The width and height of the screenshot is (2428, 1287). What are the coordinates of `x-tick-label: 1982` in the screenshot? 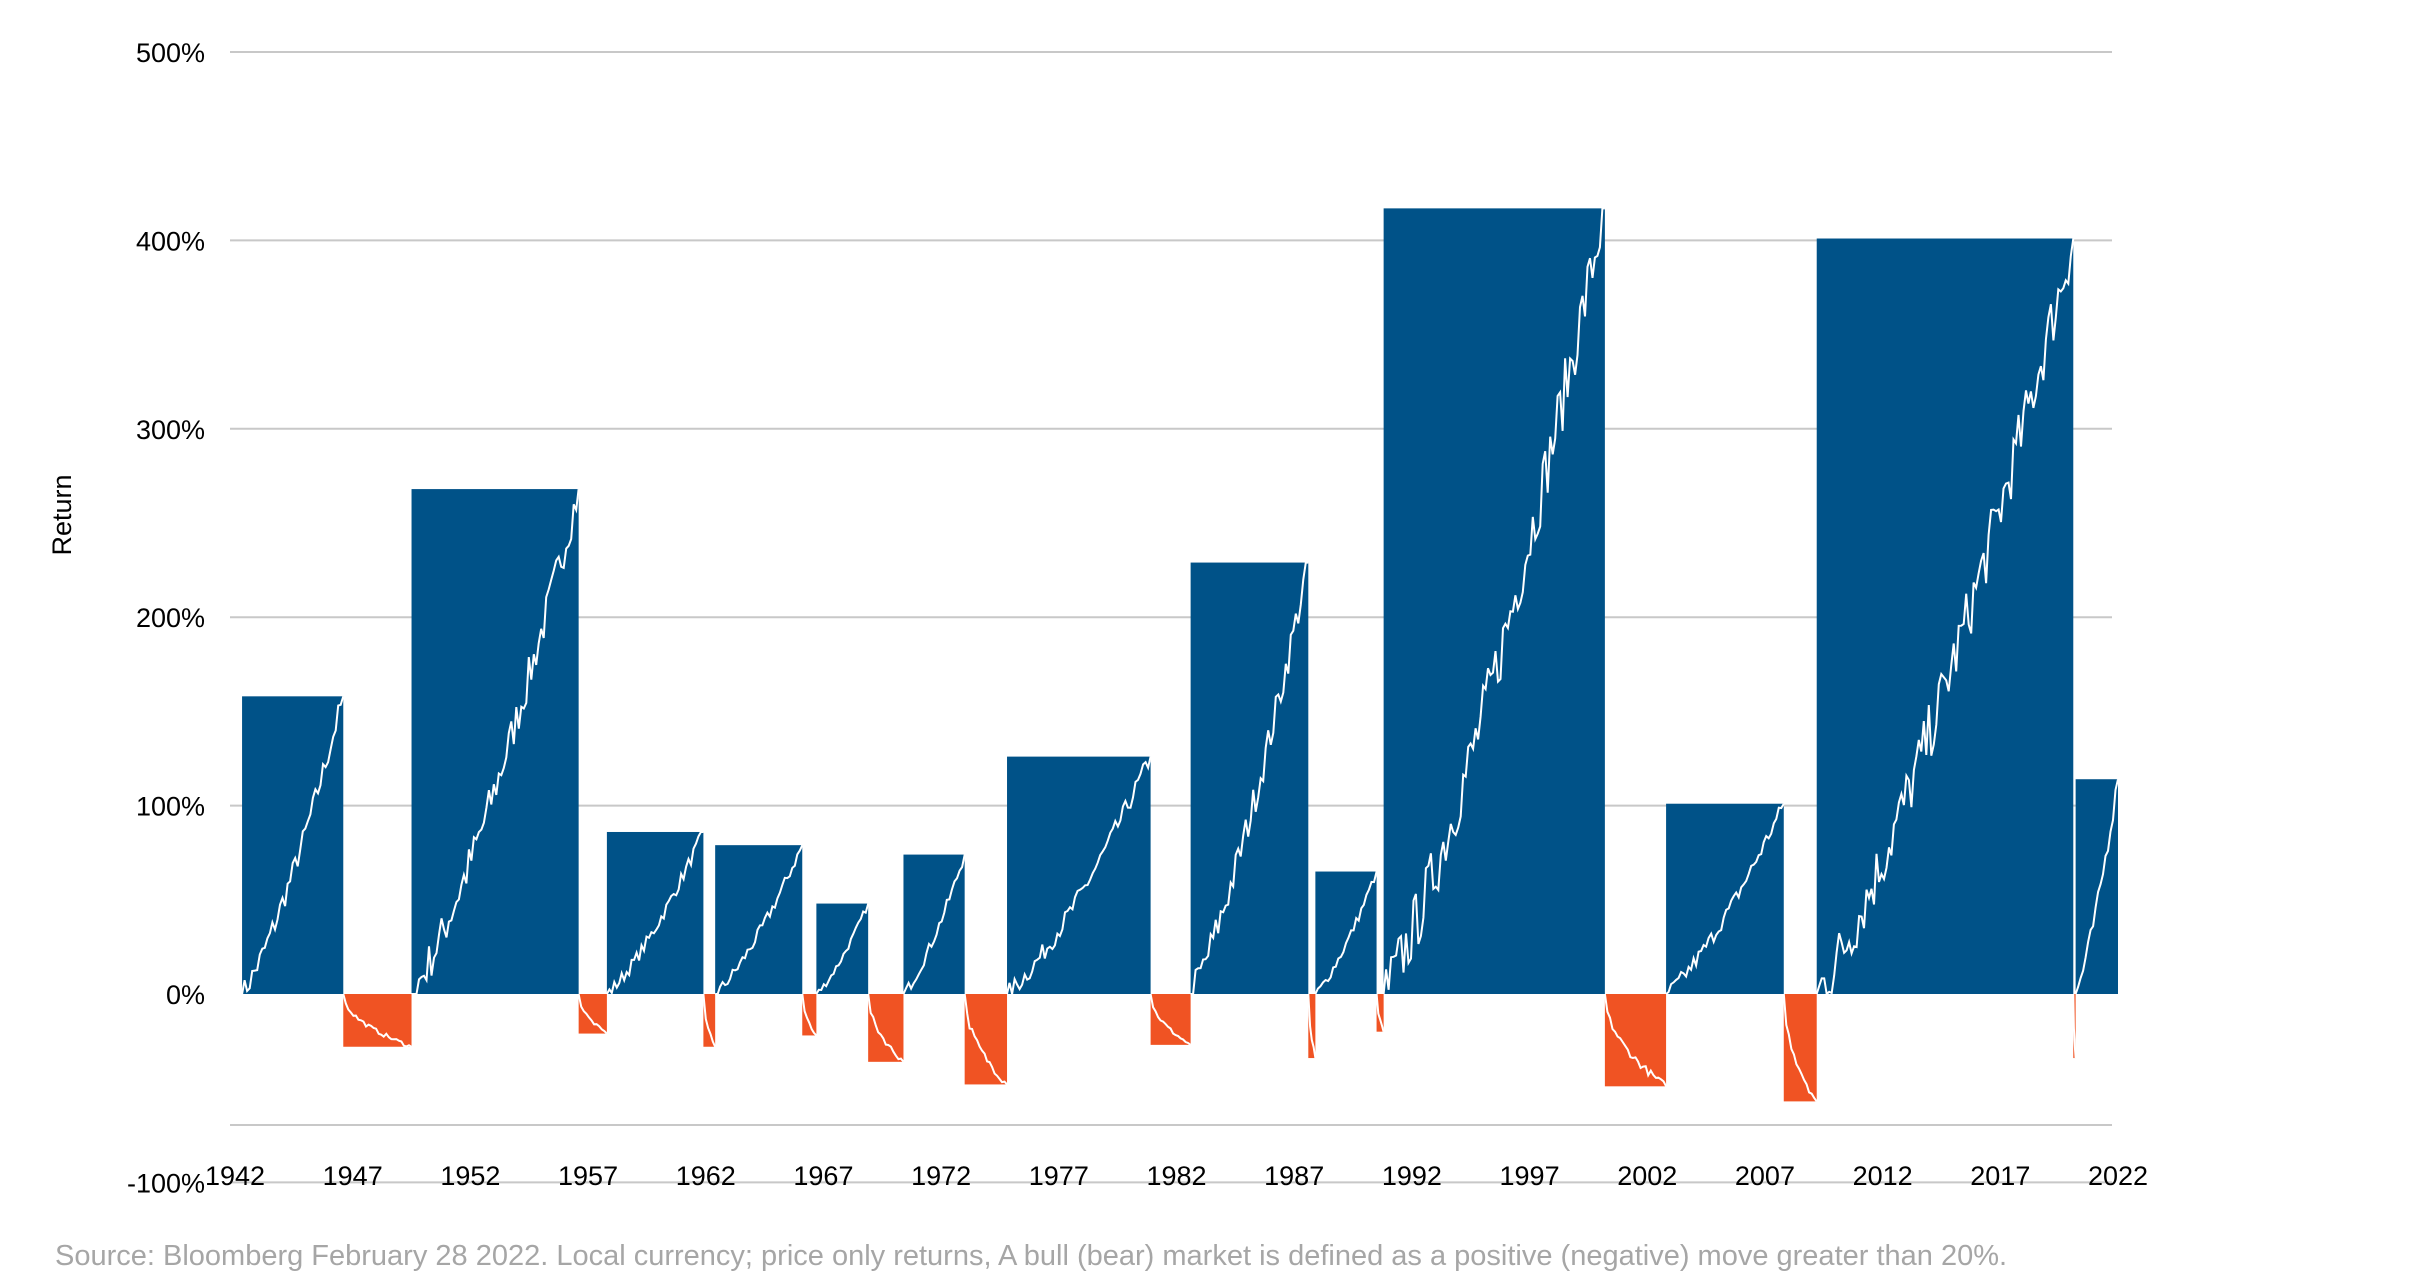 It's located at (1176, 1176).